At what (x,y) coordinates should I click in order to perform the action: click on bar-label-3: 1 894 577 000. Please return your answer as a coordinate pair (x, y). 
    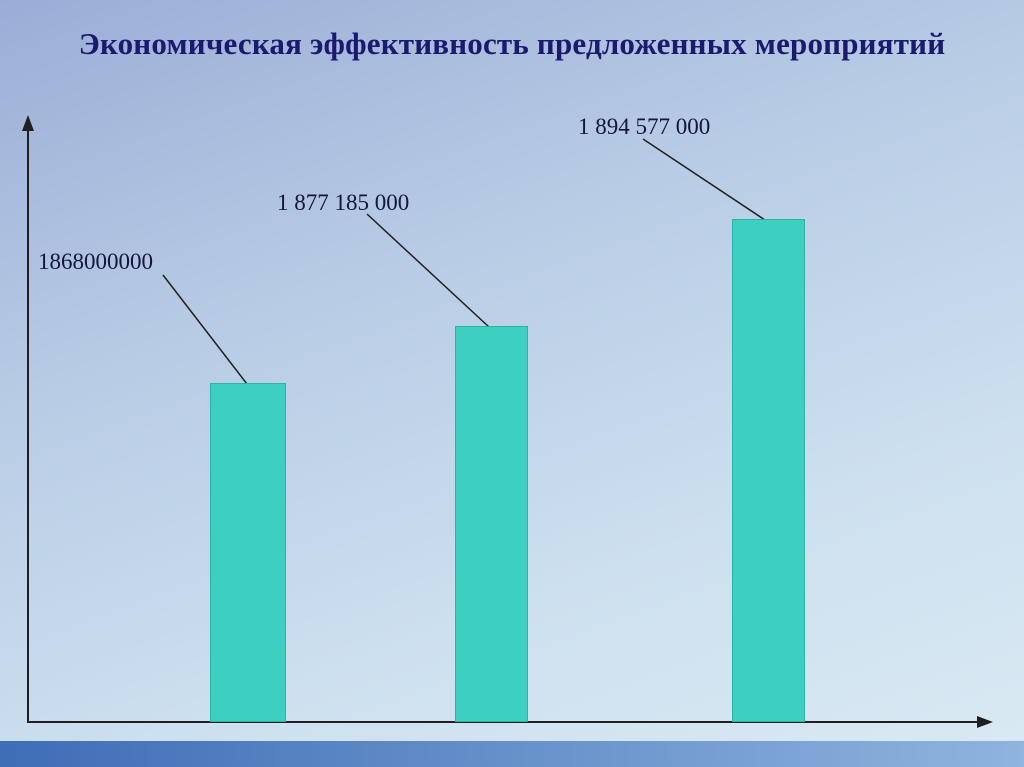
    Looking at the image, I should click on (644, 126).